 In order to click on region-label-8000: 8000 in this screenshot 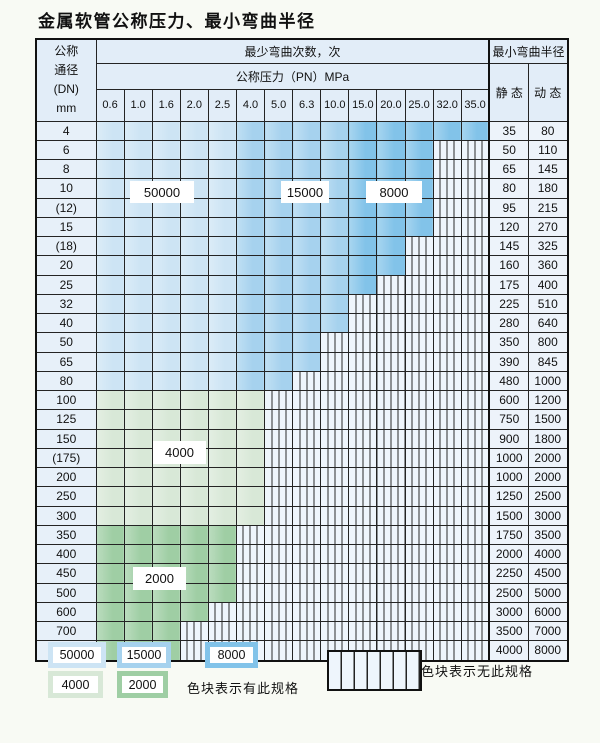, I will do `click(394, 192)`.